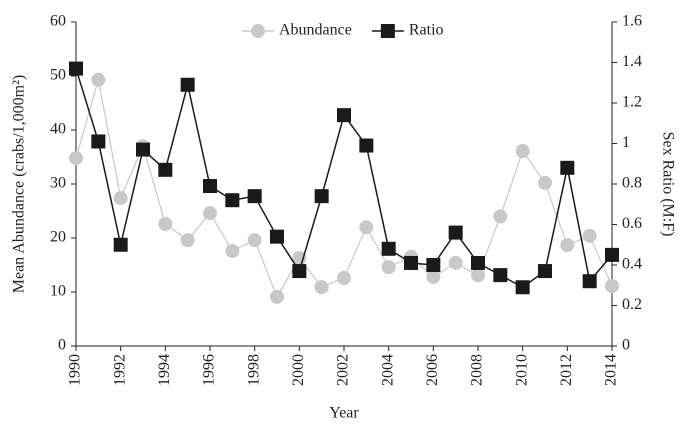 Image resolution: width=679 pixels, height=429 pixels. Describe the element at coordinates (632, 264) in the screenshot. I see `y2-tick-label: 0.4` at that location.